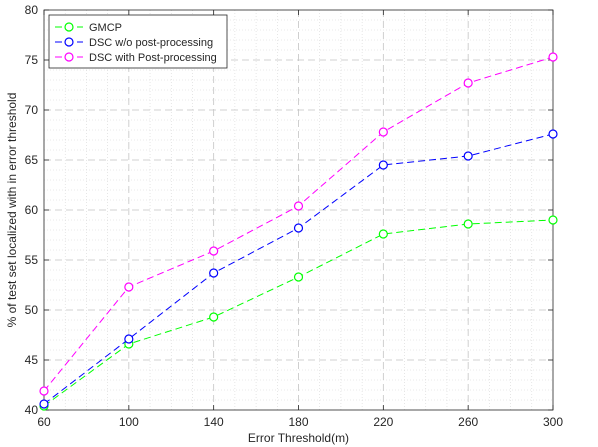  What do you see at coordinates (32, 360) in the screenshot?
I see `y-tick-label: 45` at bounding box center [32, 360].